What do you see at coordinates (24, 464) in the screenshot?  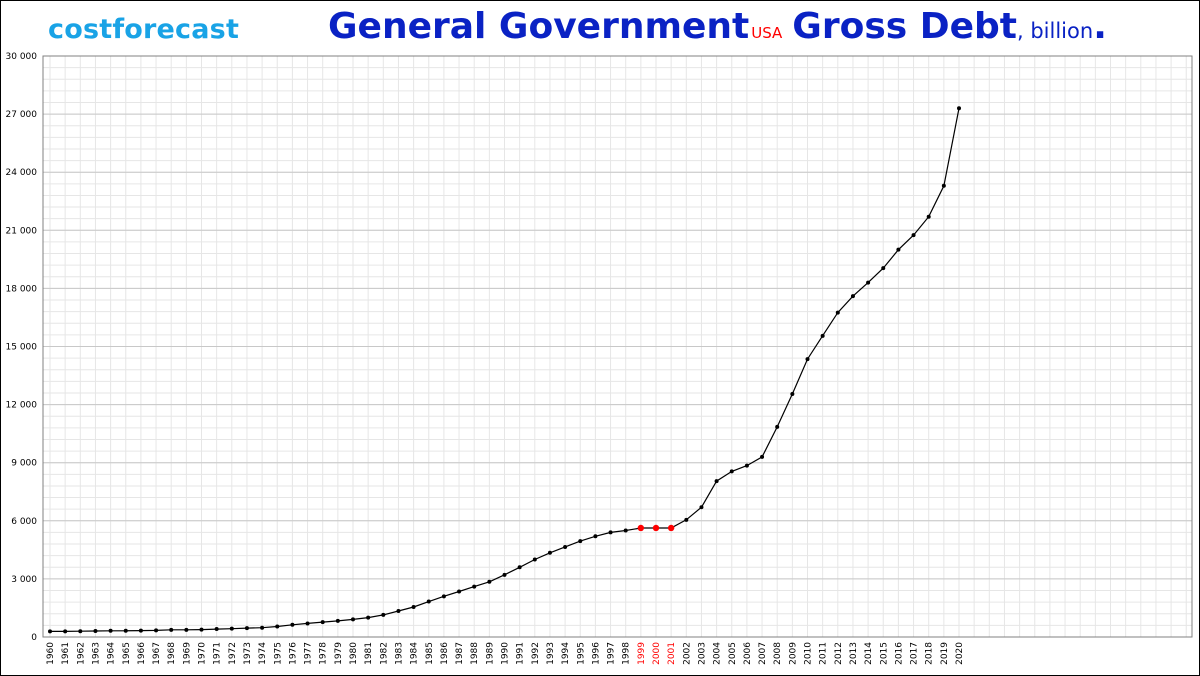 I see `y-tick-label: 9 000` at bounding box center [24, 464].